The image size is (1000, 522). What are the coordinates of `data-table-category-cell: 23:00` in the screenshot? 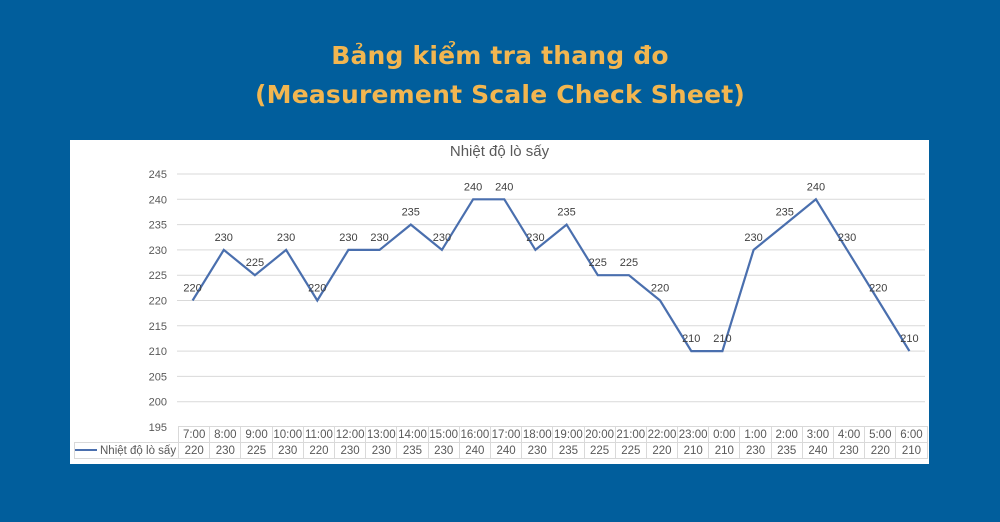 It's located at (693, 434).